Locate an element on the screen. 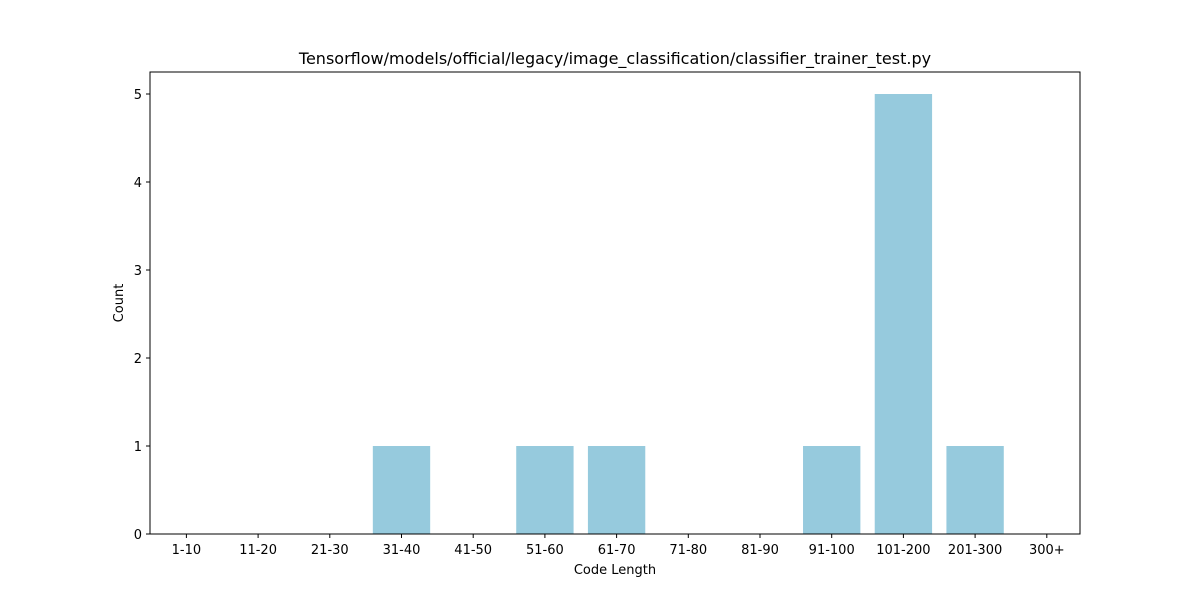  y-tick-label: 3 is located at coordinates (138, 271).